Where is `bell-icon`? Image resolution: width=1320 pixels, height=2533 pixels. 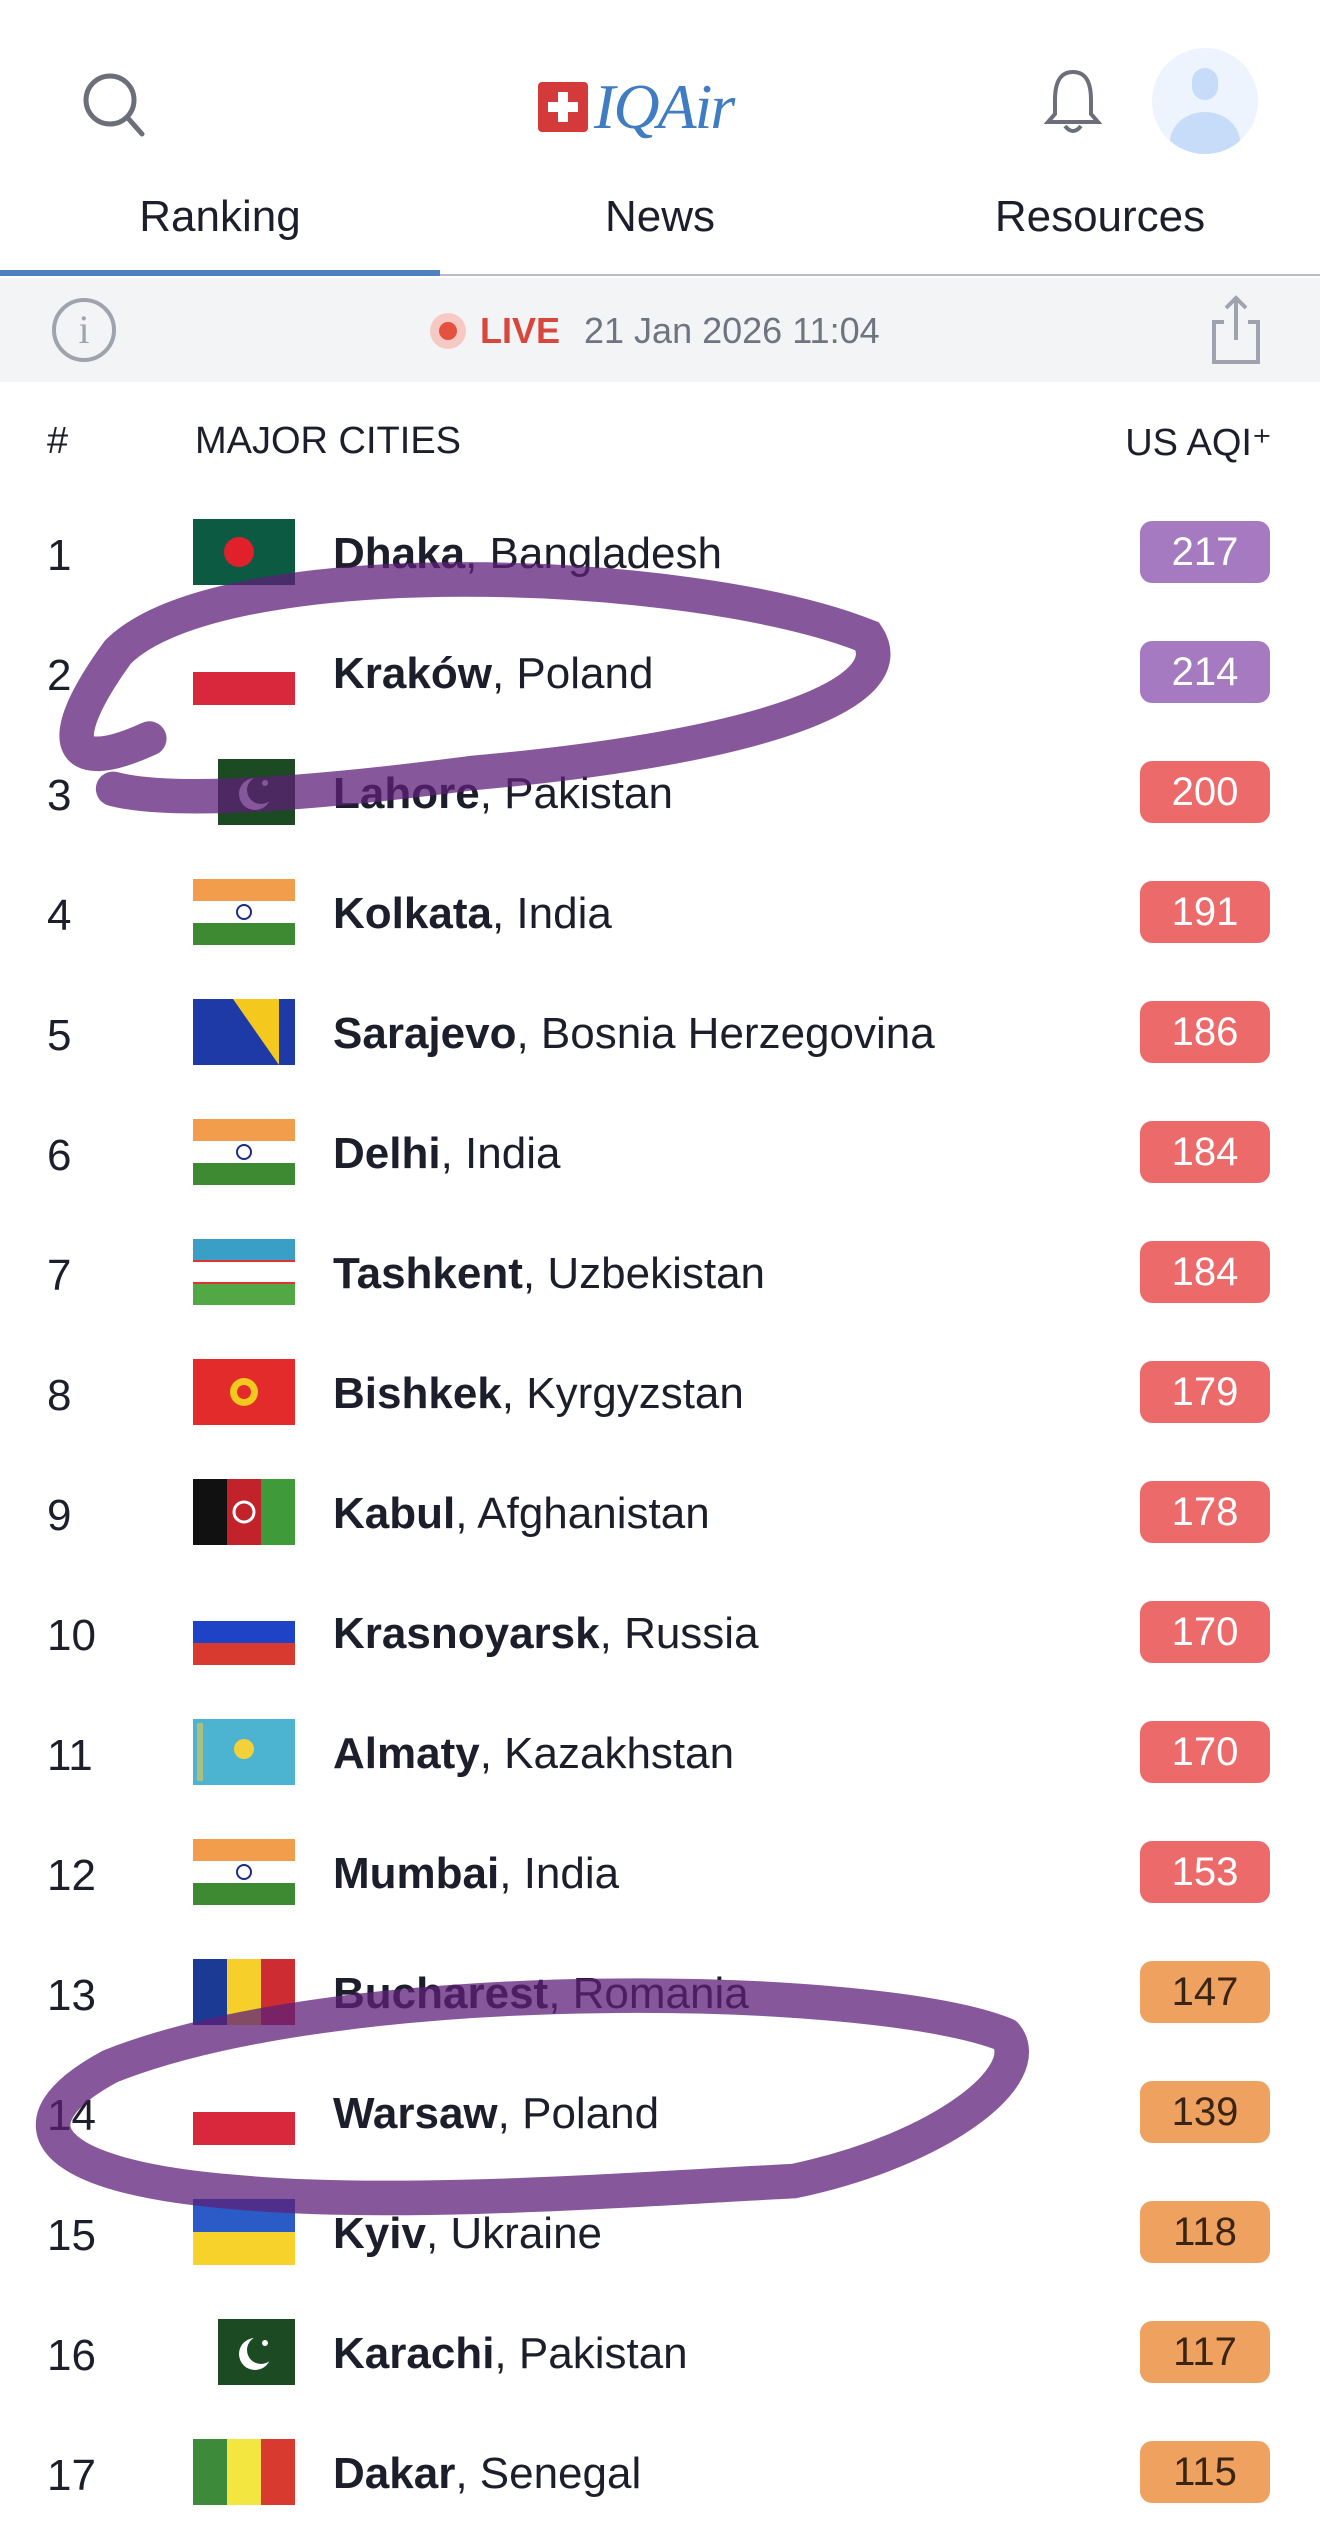
bell-icon is located at coordinates (1073, 102).